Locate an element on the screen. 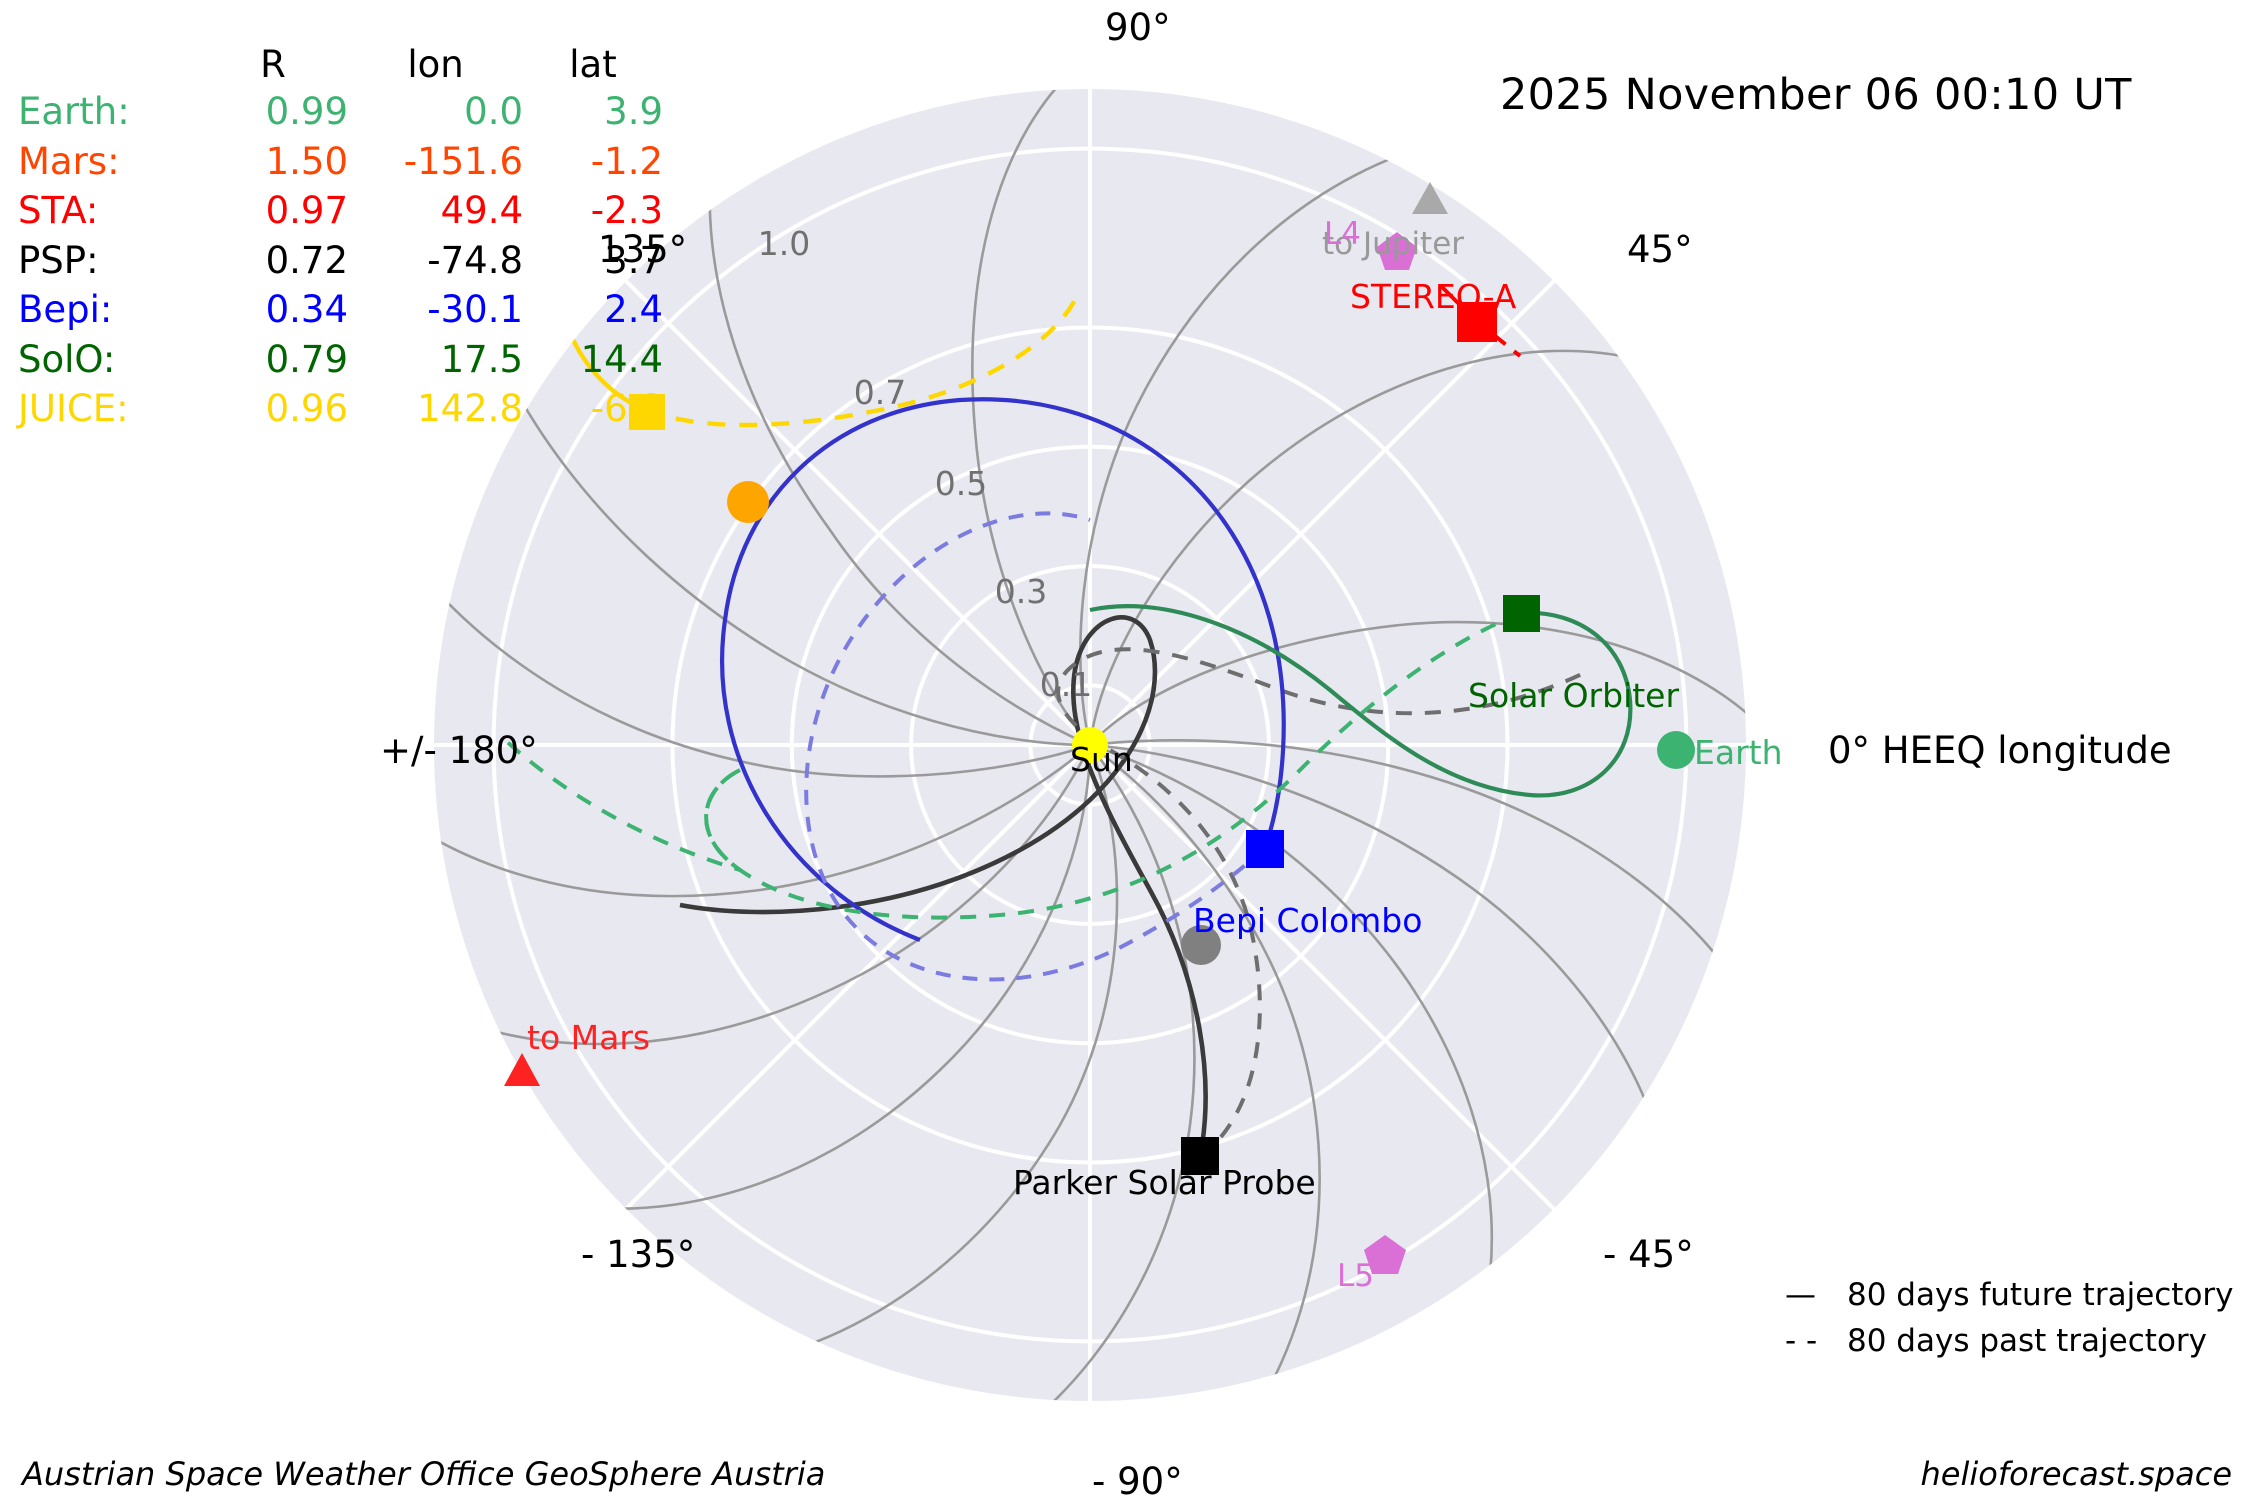  future-dash-icon: — is located at coordinates (1800, 1295).